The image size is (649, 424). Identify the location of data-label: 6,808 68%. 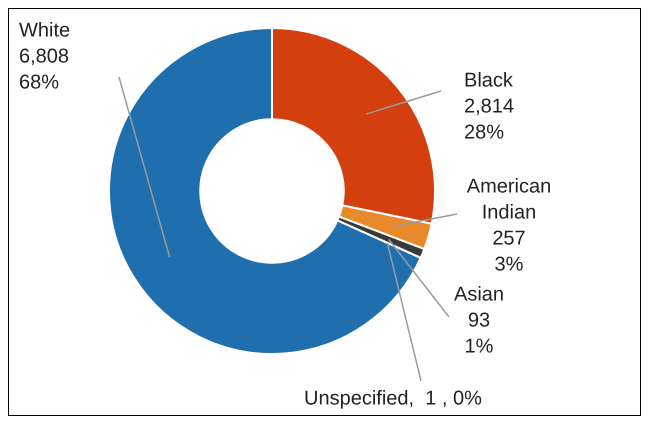
(44, 70).